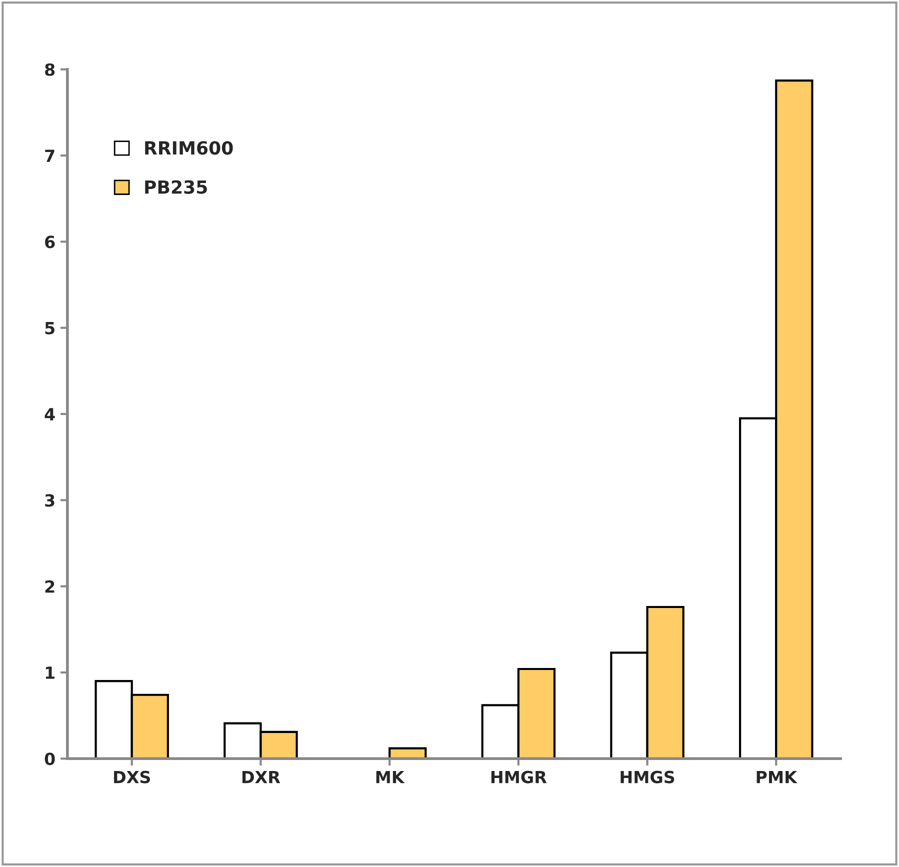  What do you see at coordinates (189, 148) in the screenshot?
I see `legend-label: RRIM600` at bounding box center [189, 148].